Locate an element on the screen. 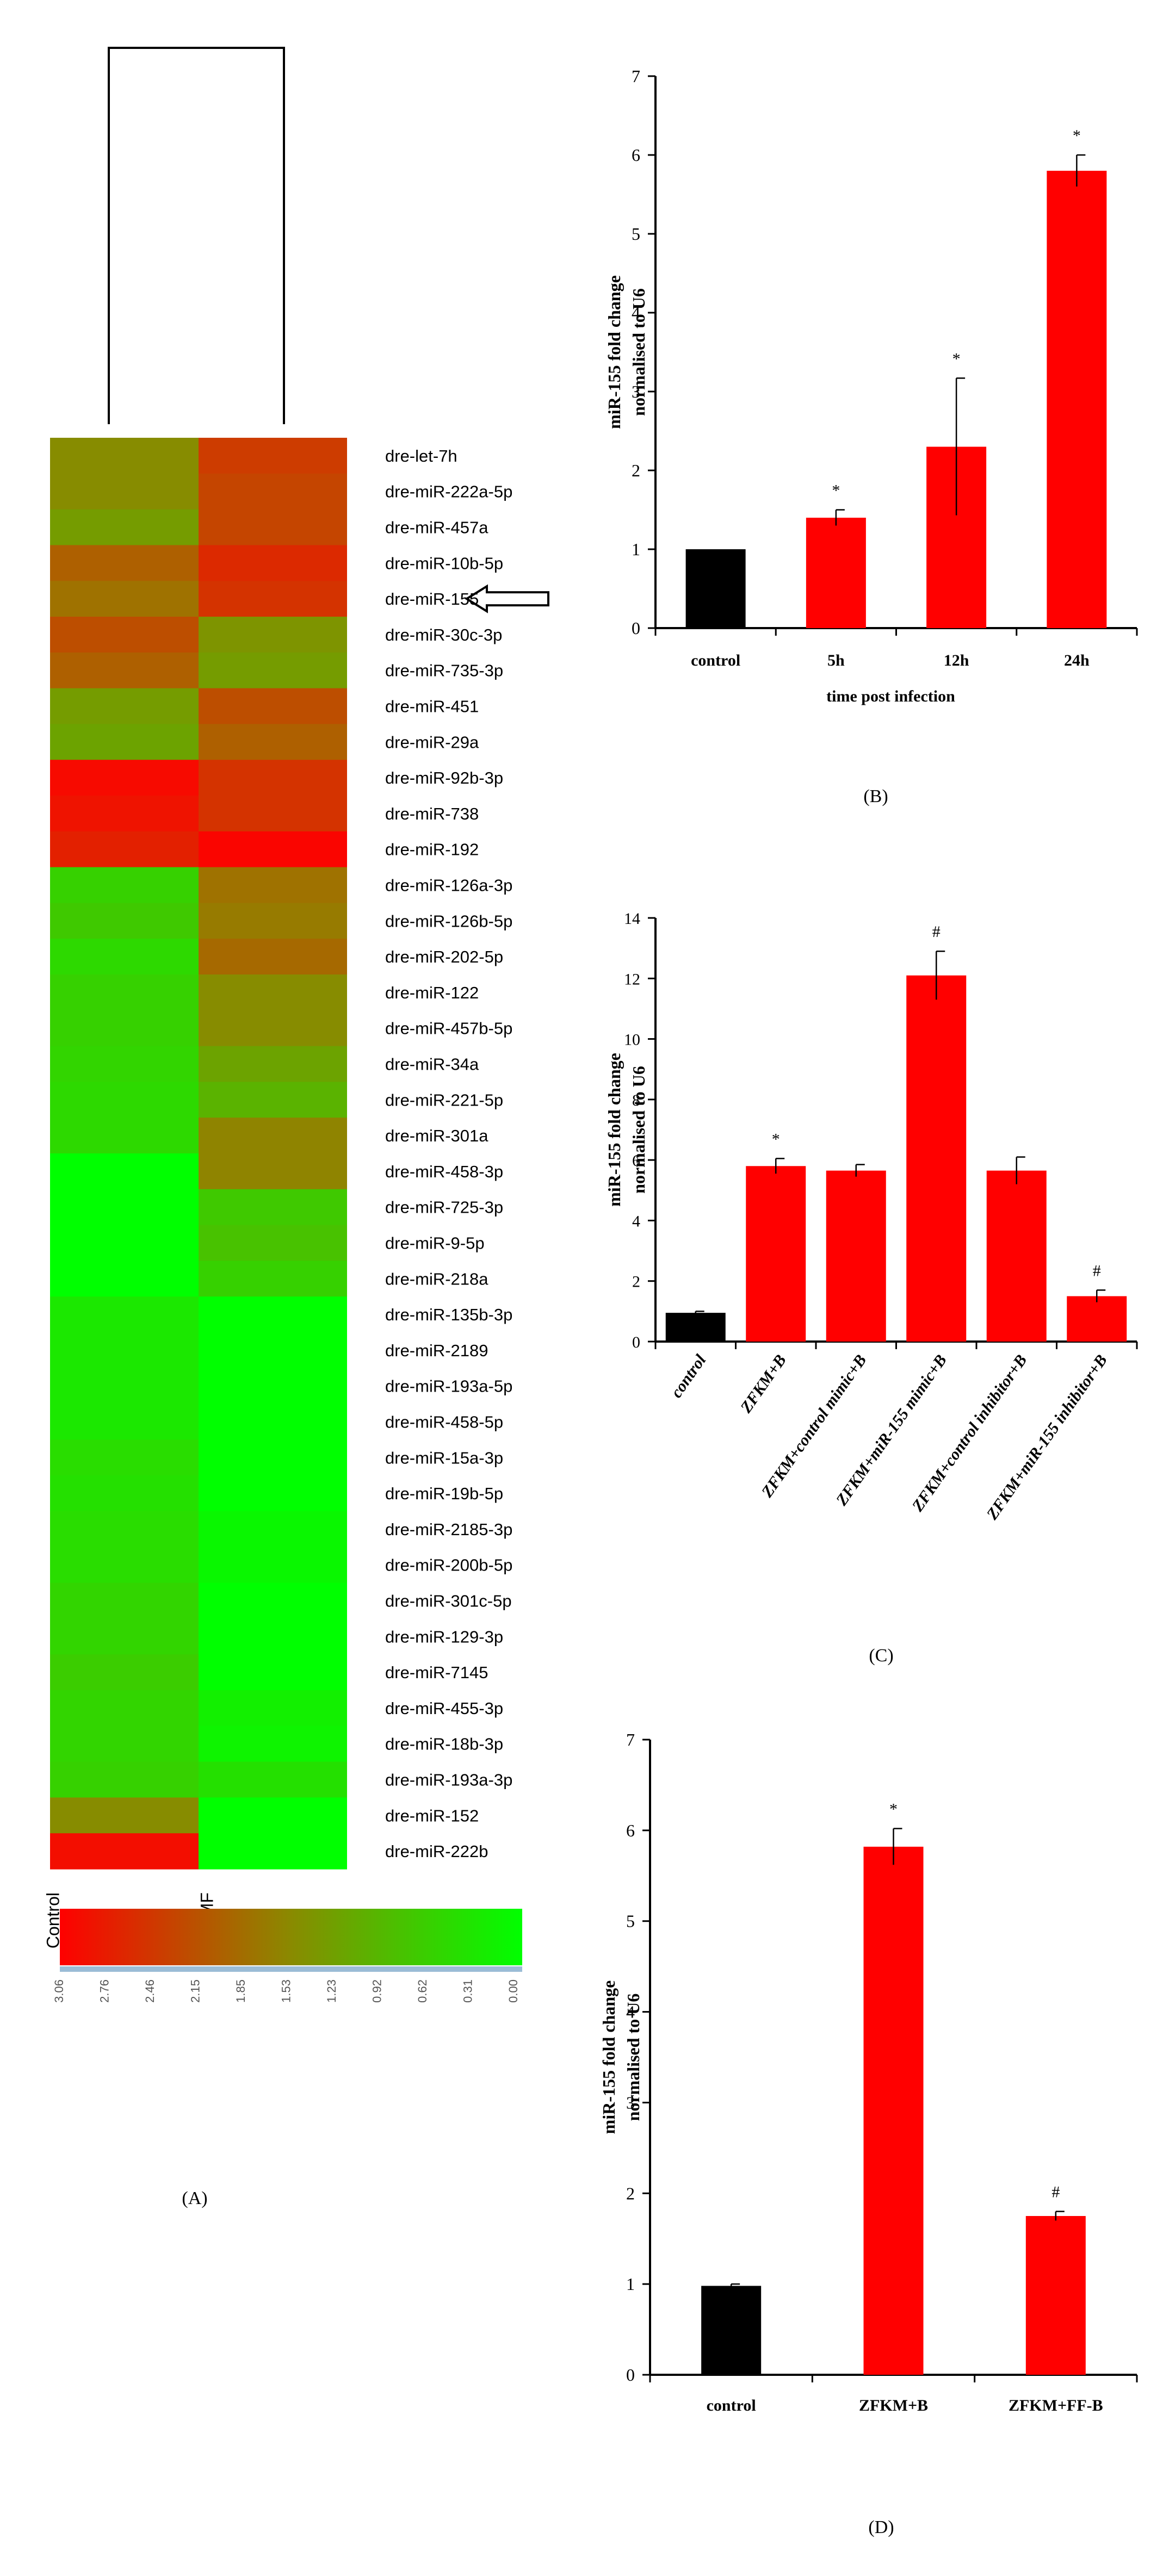  heatmap-column-labels: Control MF is located at coordinates (130, 1920).